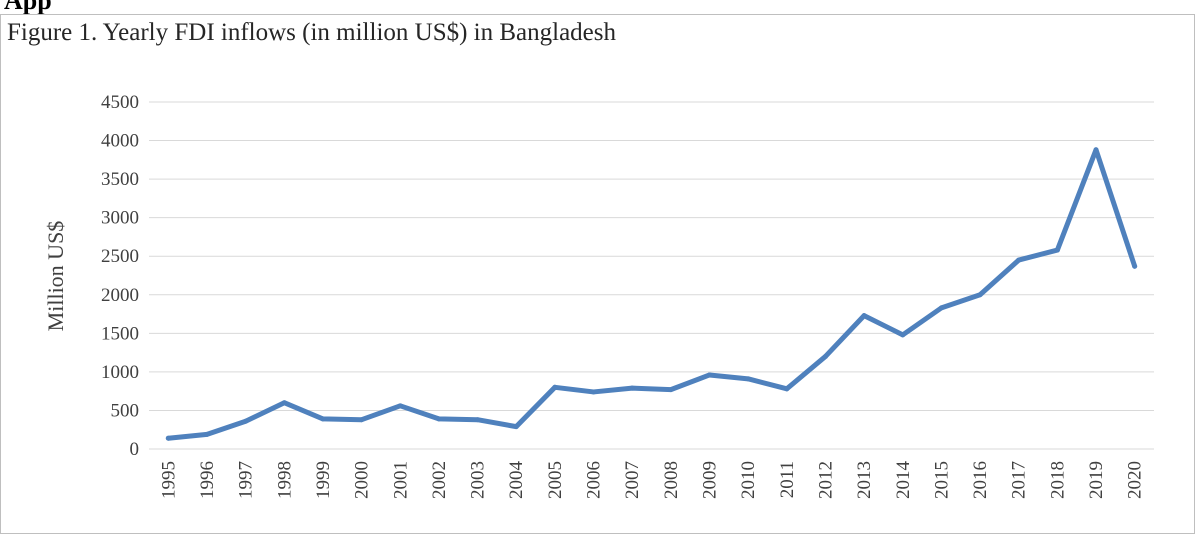 The image size is (1199, 534). What do you see at coordinates (246, 480) in the screenshot?
I see `x-tick-label: 1997` at bounding box center [246, 480].